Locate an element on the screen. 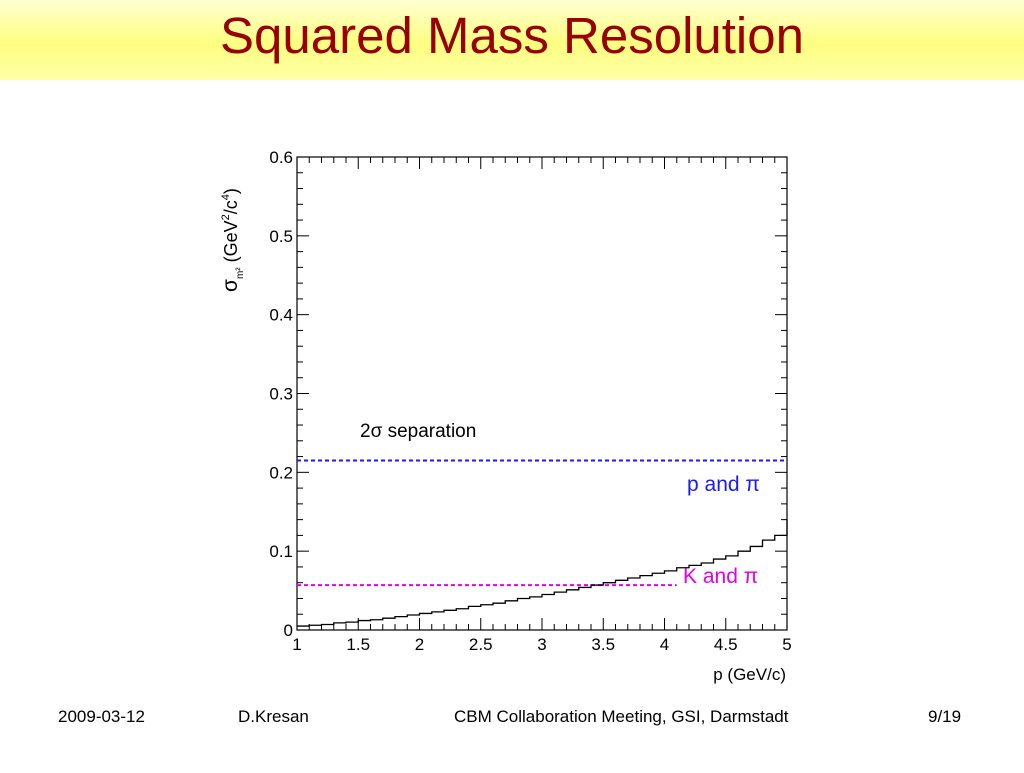 The image size is (1024, 773). y-tick-label: 0.1 is located at coordinates (281, 551).